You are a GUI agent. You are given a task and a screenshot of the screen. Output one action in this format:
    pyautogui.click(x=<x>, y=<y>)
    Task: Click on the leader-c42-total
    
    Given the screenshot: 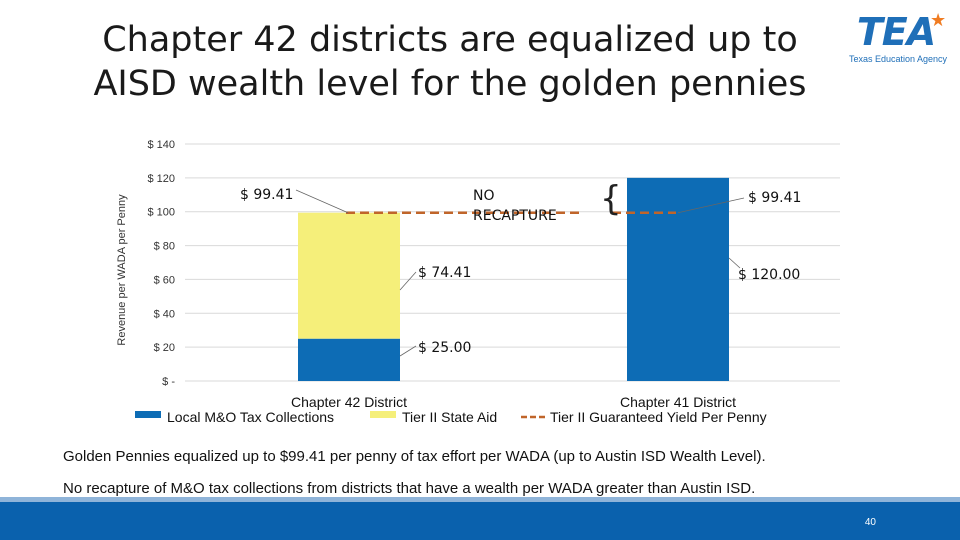 What is the action you would take?
    pyautogui.click(x=322, y=201)
    